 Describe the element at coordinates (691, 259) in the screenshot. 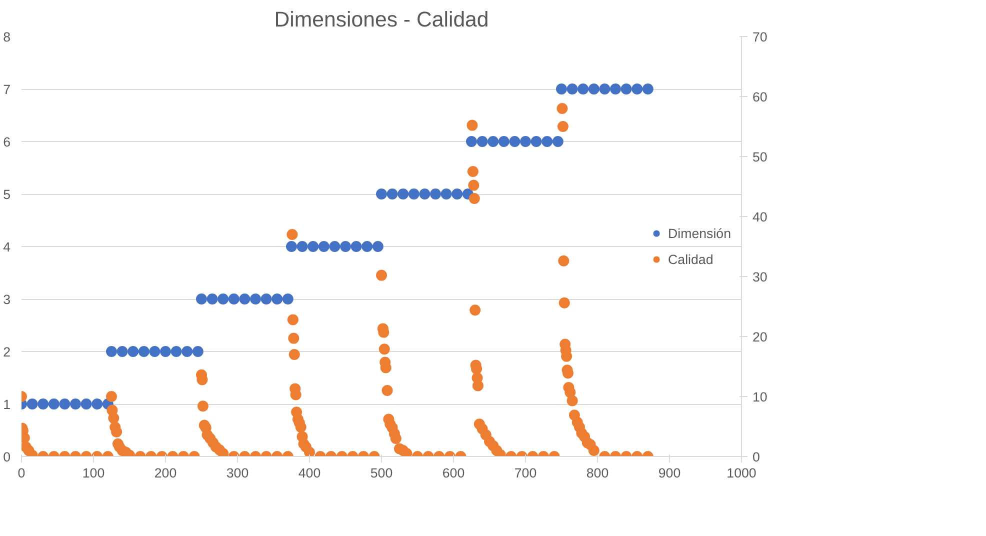

I see `legend-label: Calidad` at that location.